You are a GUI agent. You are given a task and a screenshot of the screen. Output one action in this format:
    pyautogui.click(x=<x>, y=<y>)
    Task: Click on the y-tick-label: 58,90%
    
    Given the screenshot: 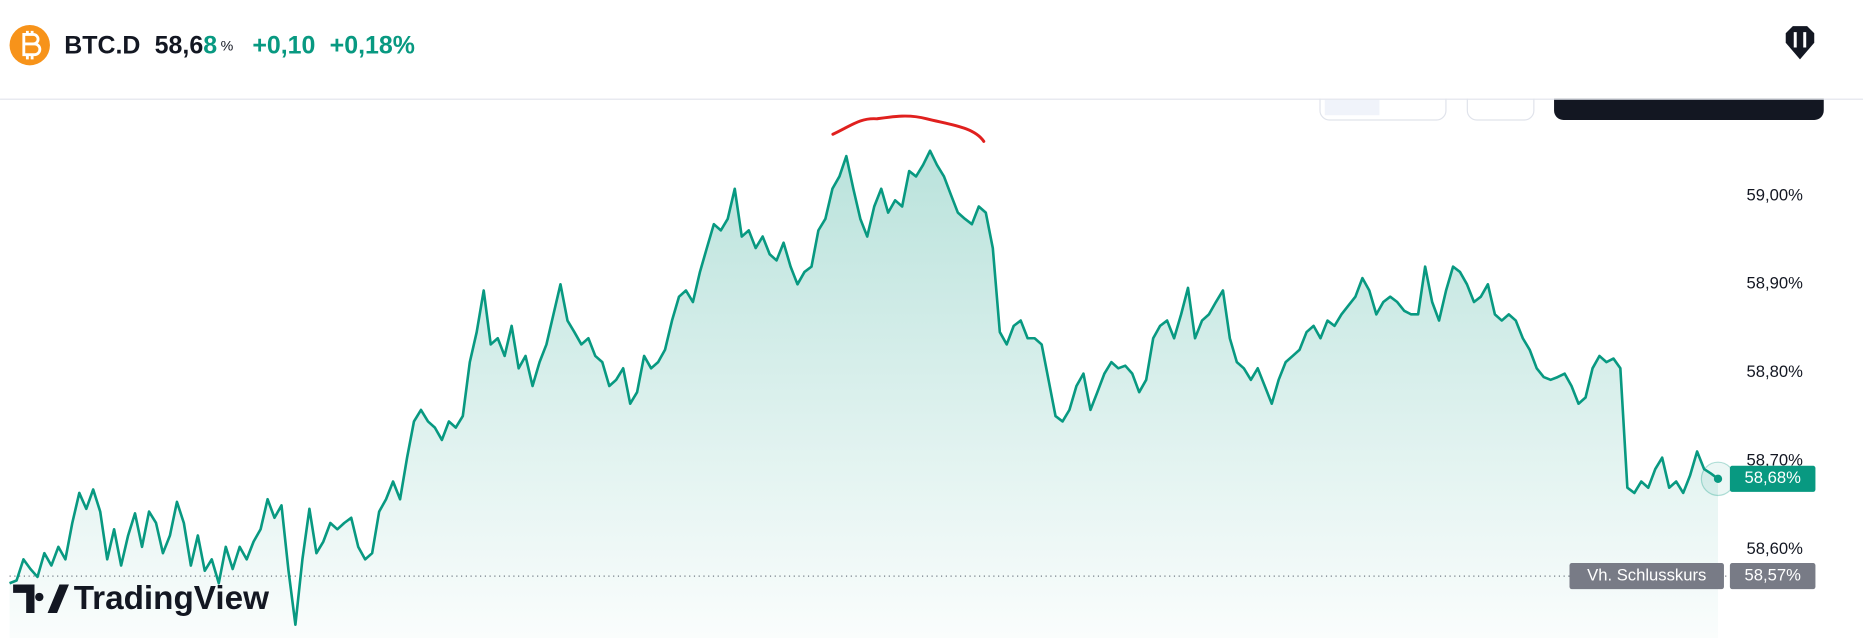 What is the action you would take?
    pyautogui.click(x=1775, y=283)
    